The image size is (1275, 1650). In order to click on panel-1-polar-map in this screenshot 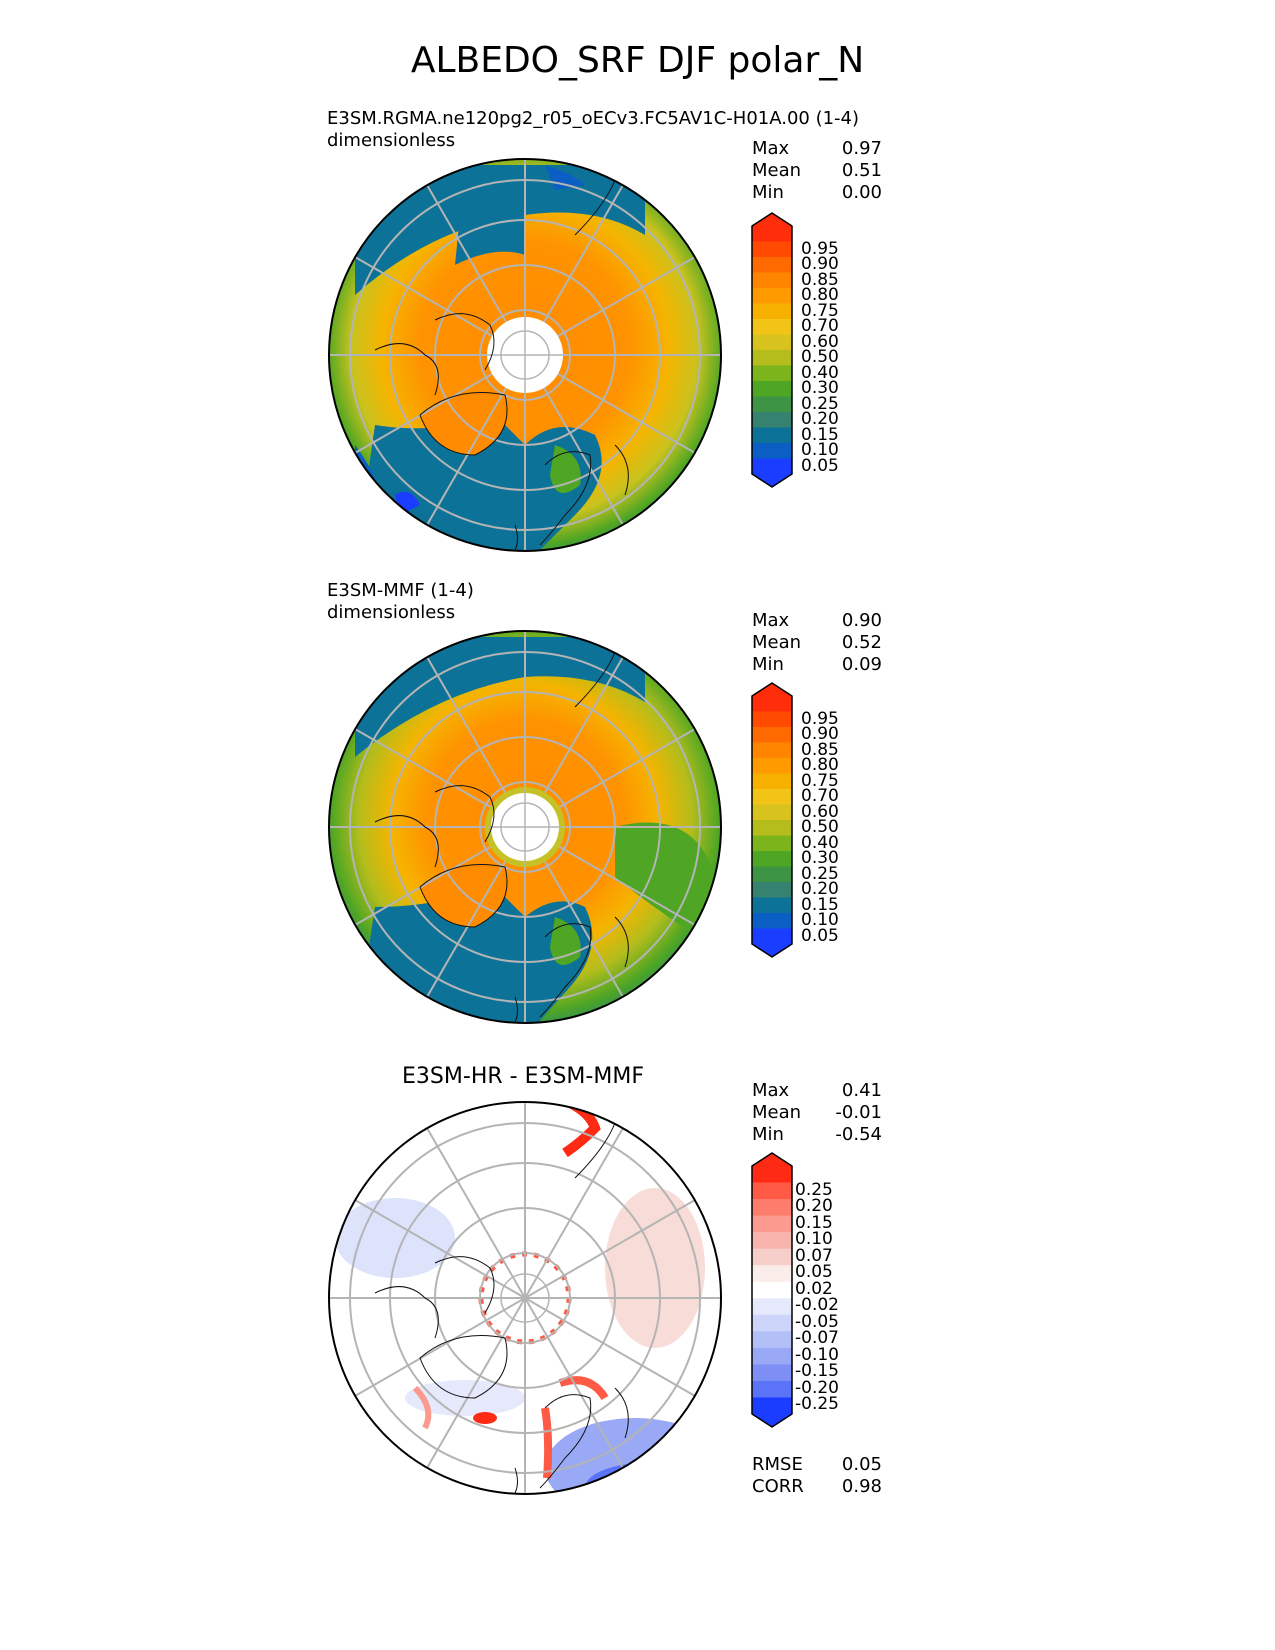, I will do `click(525, 355)`.